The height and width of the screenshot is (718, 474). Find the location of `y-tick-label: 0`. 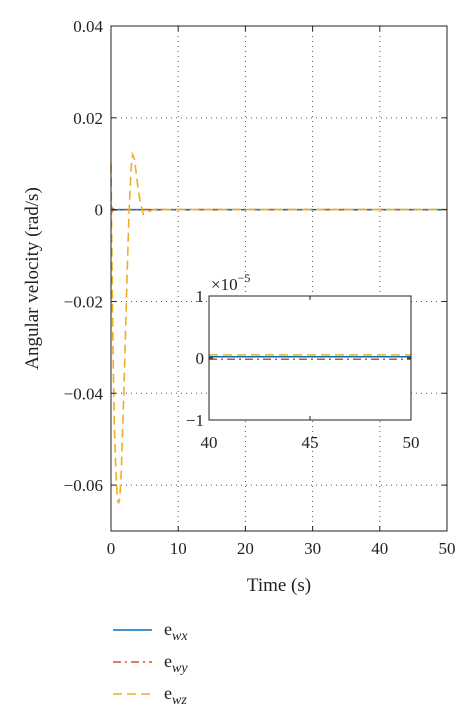

y-tick-label: 0 is located at coordinates (99, 210).